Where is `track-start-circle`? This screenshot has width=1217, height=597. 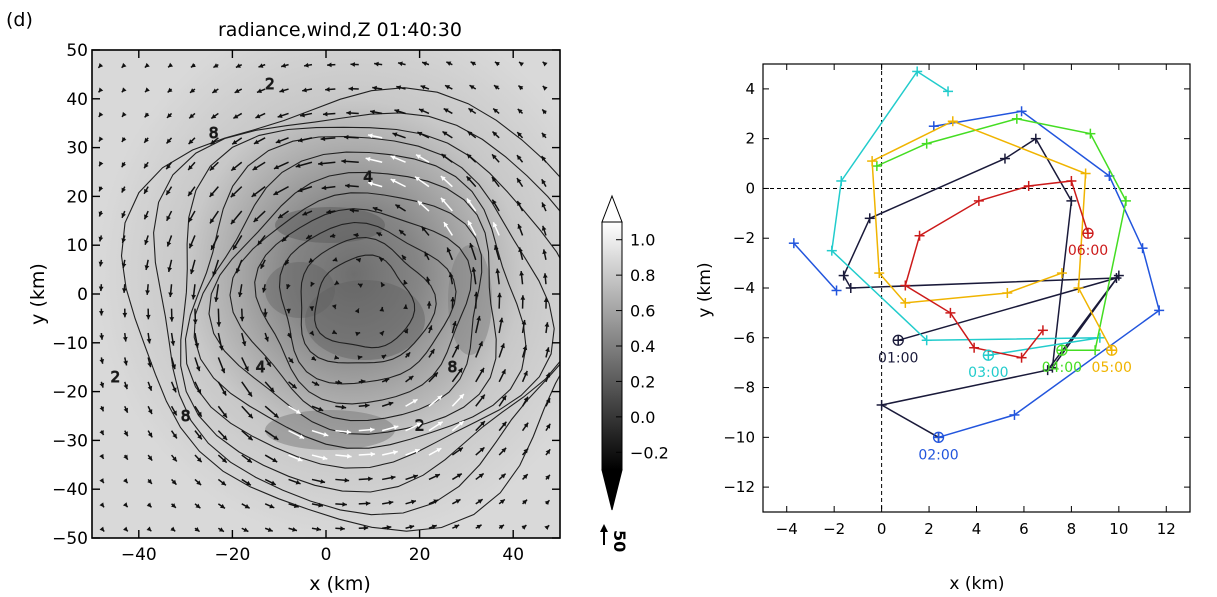
track-start-circle is located at coordinates (898, 340).